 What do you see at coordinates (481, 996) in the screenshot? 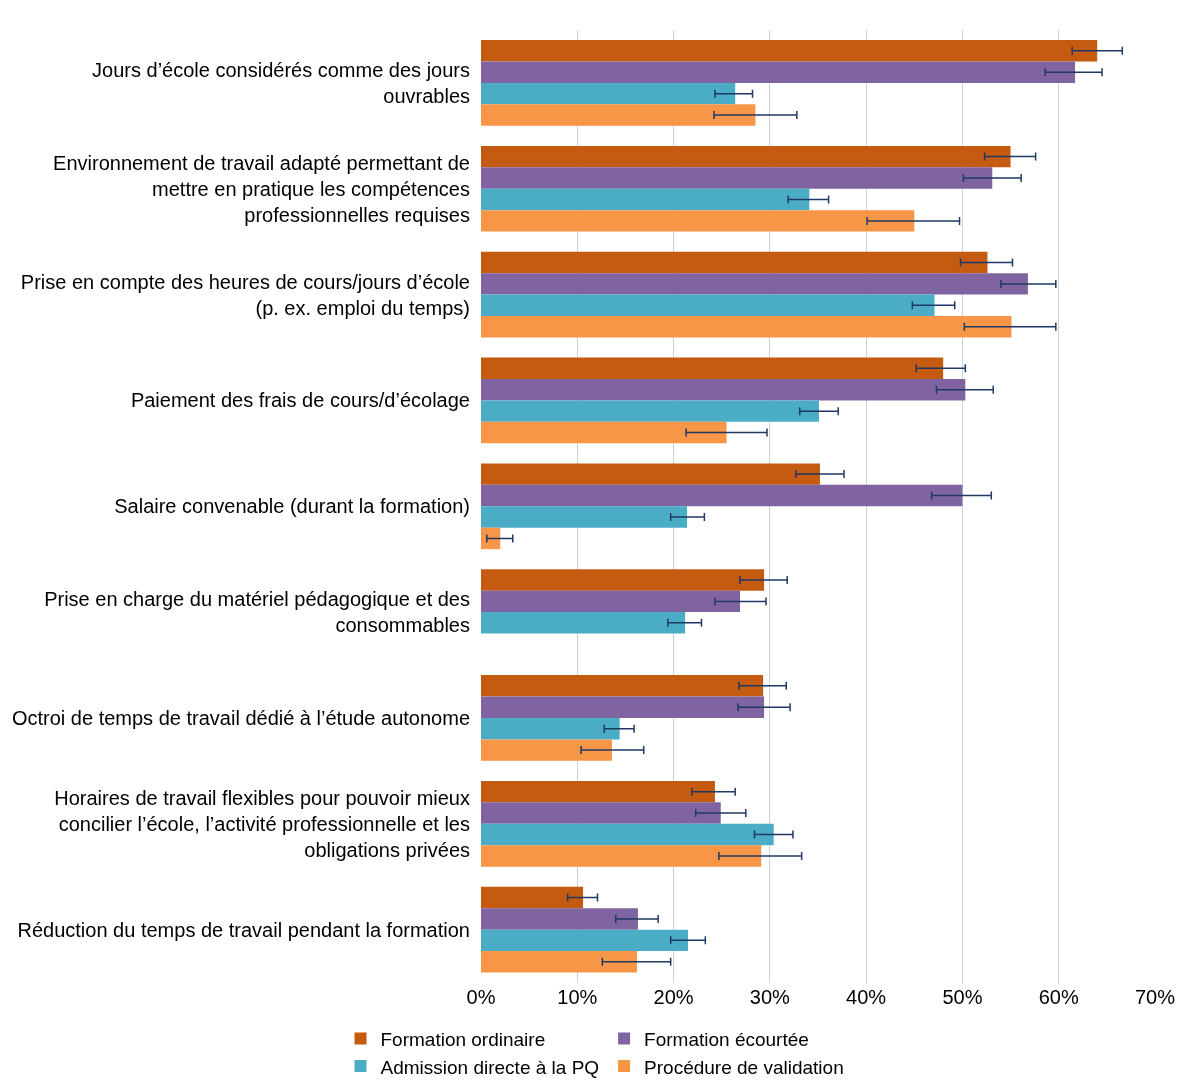
I see `x-tick-label: 0%` at bounding box center [481, 996].